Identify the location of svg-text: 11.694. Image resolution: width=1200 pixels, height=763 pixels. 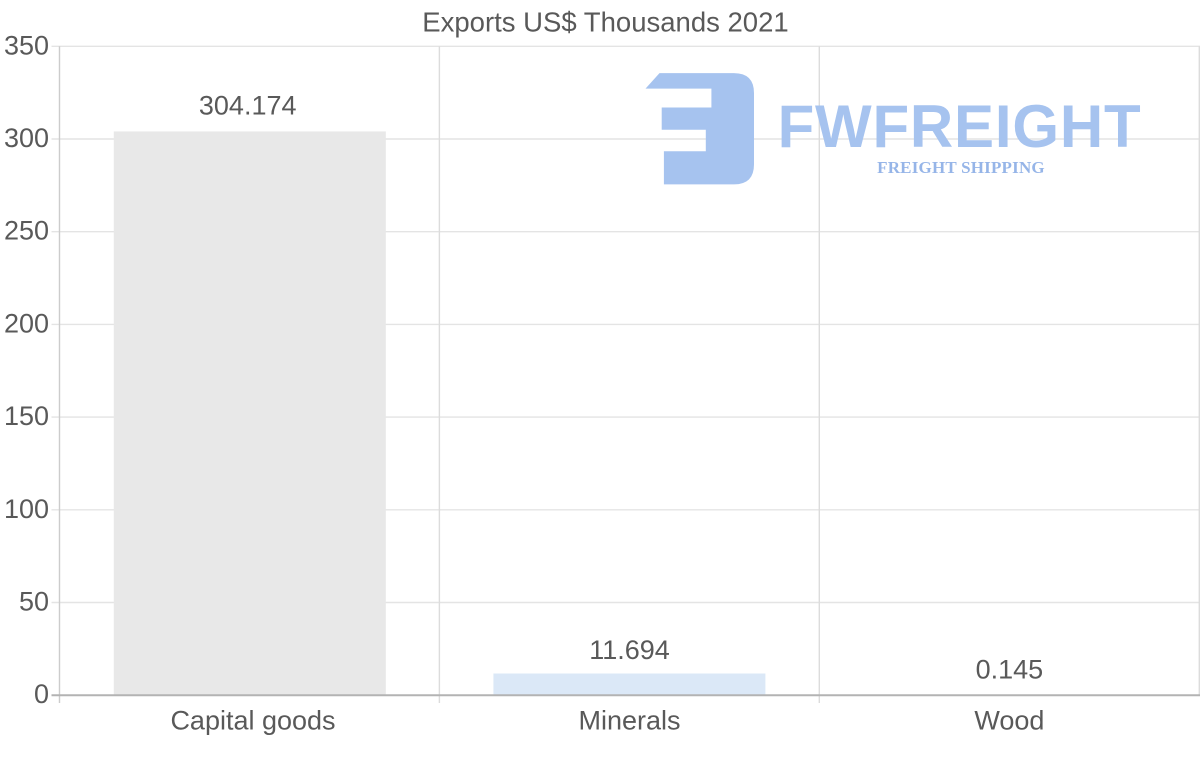
(629, 650).